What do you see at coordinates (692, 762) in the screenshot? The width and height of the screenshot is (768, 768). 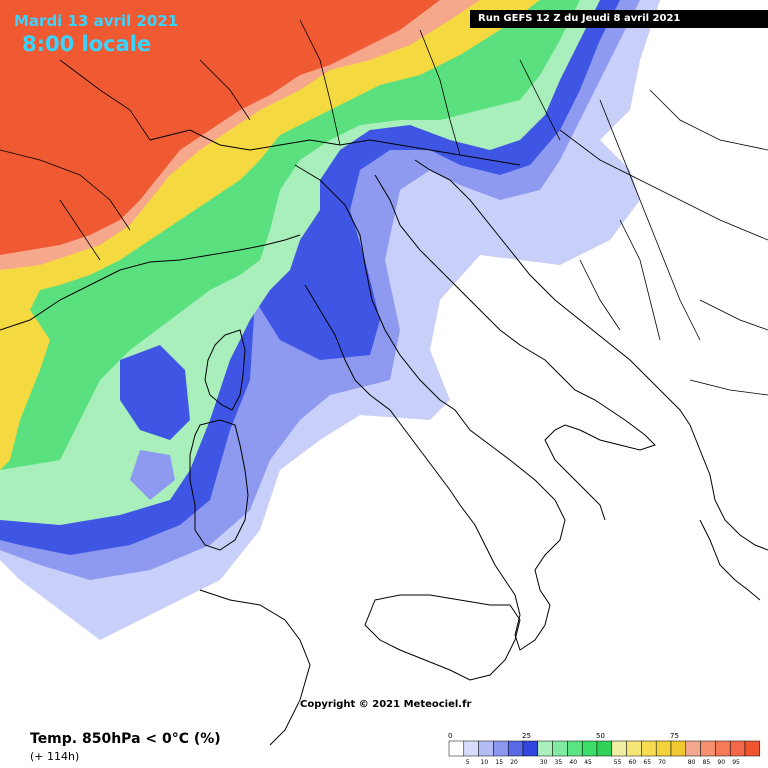 I see `legend-minor-tick: 80` at bounding box center [692, 762].